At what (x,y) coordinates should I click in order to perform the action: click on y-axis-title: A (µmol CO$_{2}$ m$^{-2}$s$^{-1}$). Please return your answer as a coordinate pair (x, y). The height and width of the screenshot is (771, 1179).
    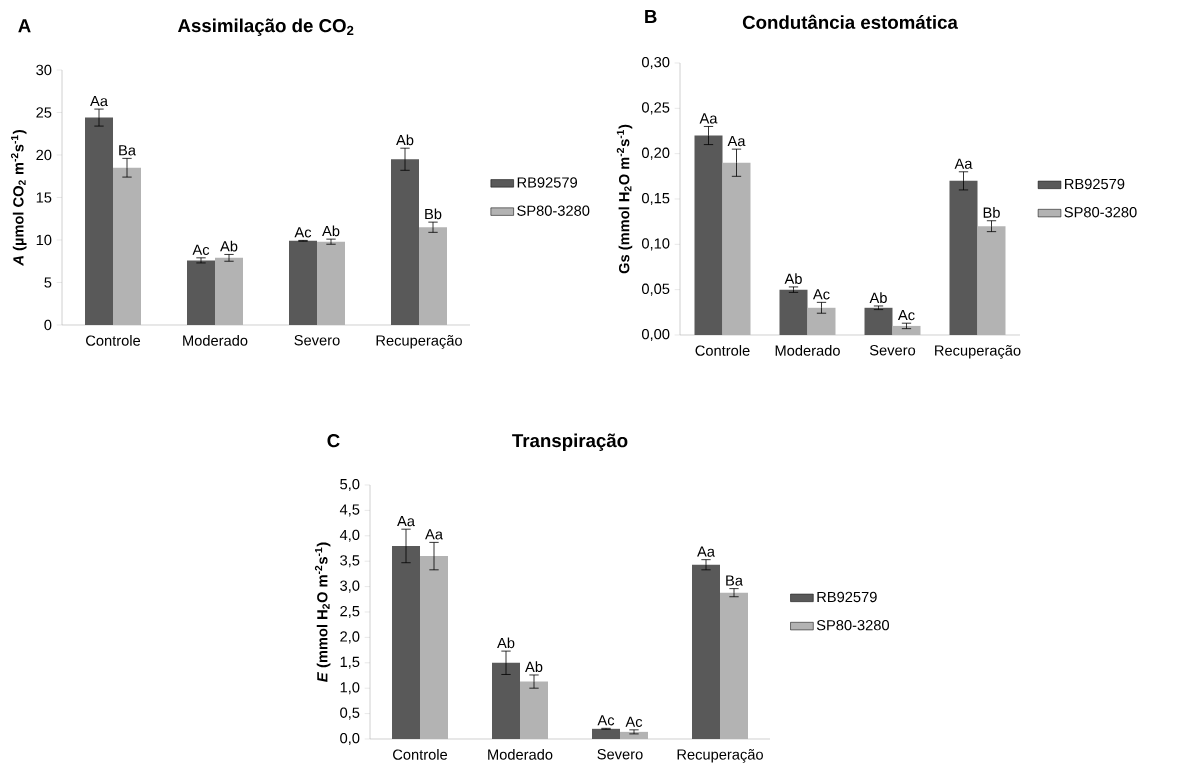
    Looking at the image, I should click on (18, 198).